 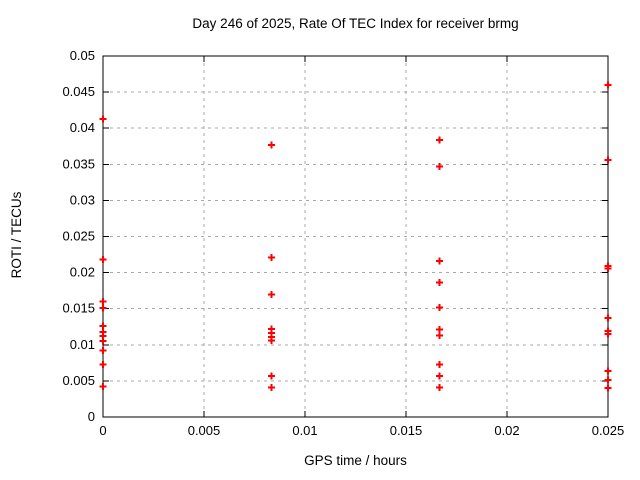 What do you see at coordinates (78, 380) in the screenshot?
I see `y-tick-label: 0.005` at bounding box center [78, 380].